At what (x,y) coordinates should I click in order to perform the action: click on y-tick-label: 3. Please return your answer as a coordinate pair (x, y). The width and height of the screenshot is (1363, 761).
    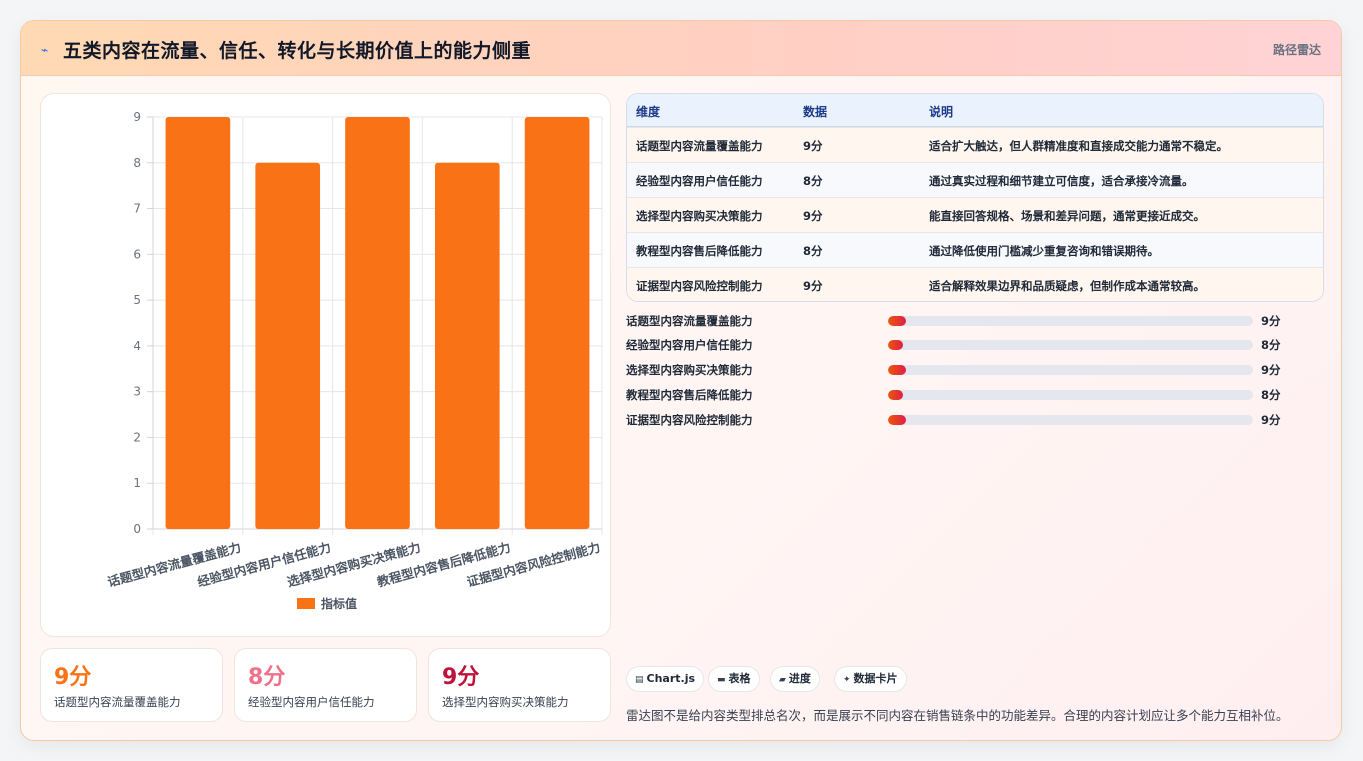
    Looking at the image, I should click on (137, 392).